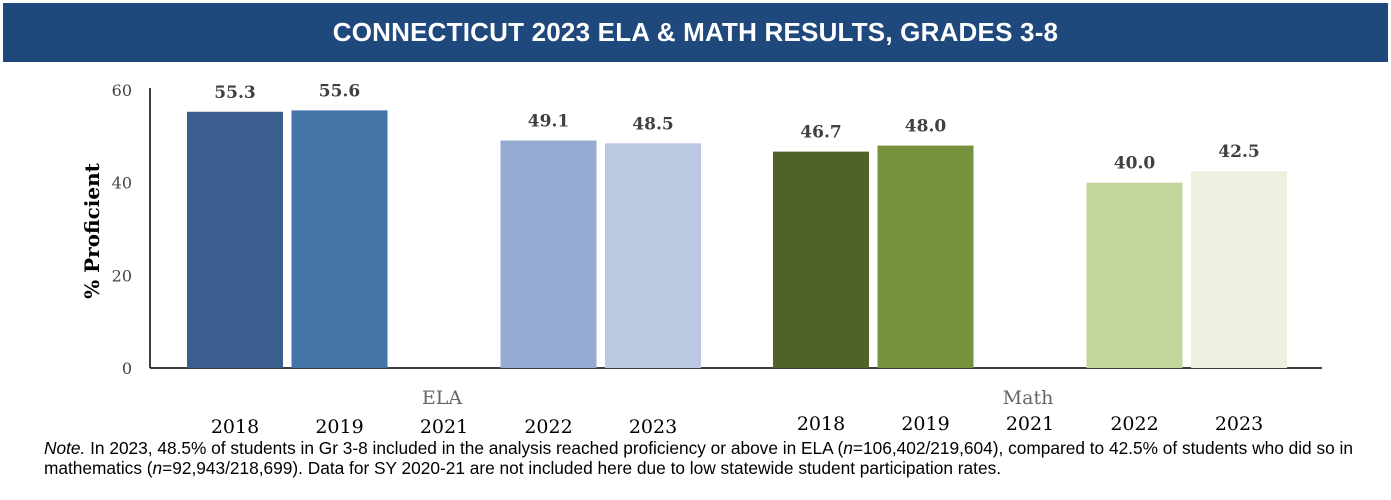 The width and height of the screenshot is (1391, 500). Describe the element at coordinates (127, 368) in the screenshot. I see `y-tick-label: 0` at that location.